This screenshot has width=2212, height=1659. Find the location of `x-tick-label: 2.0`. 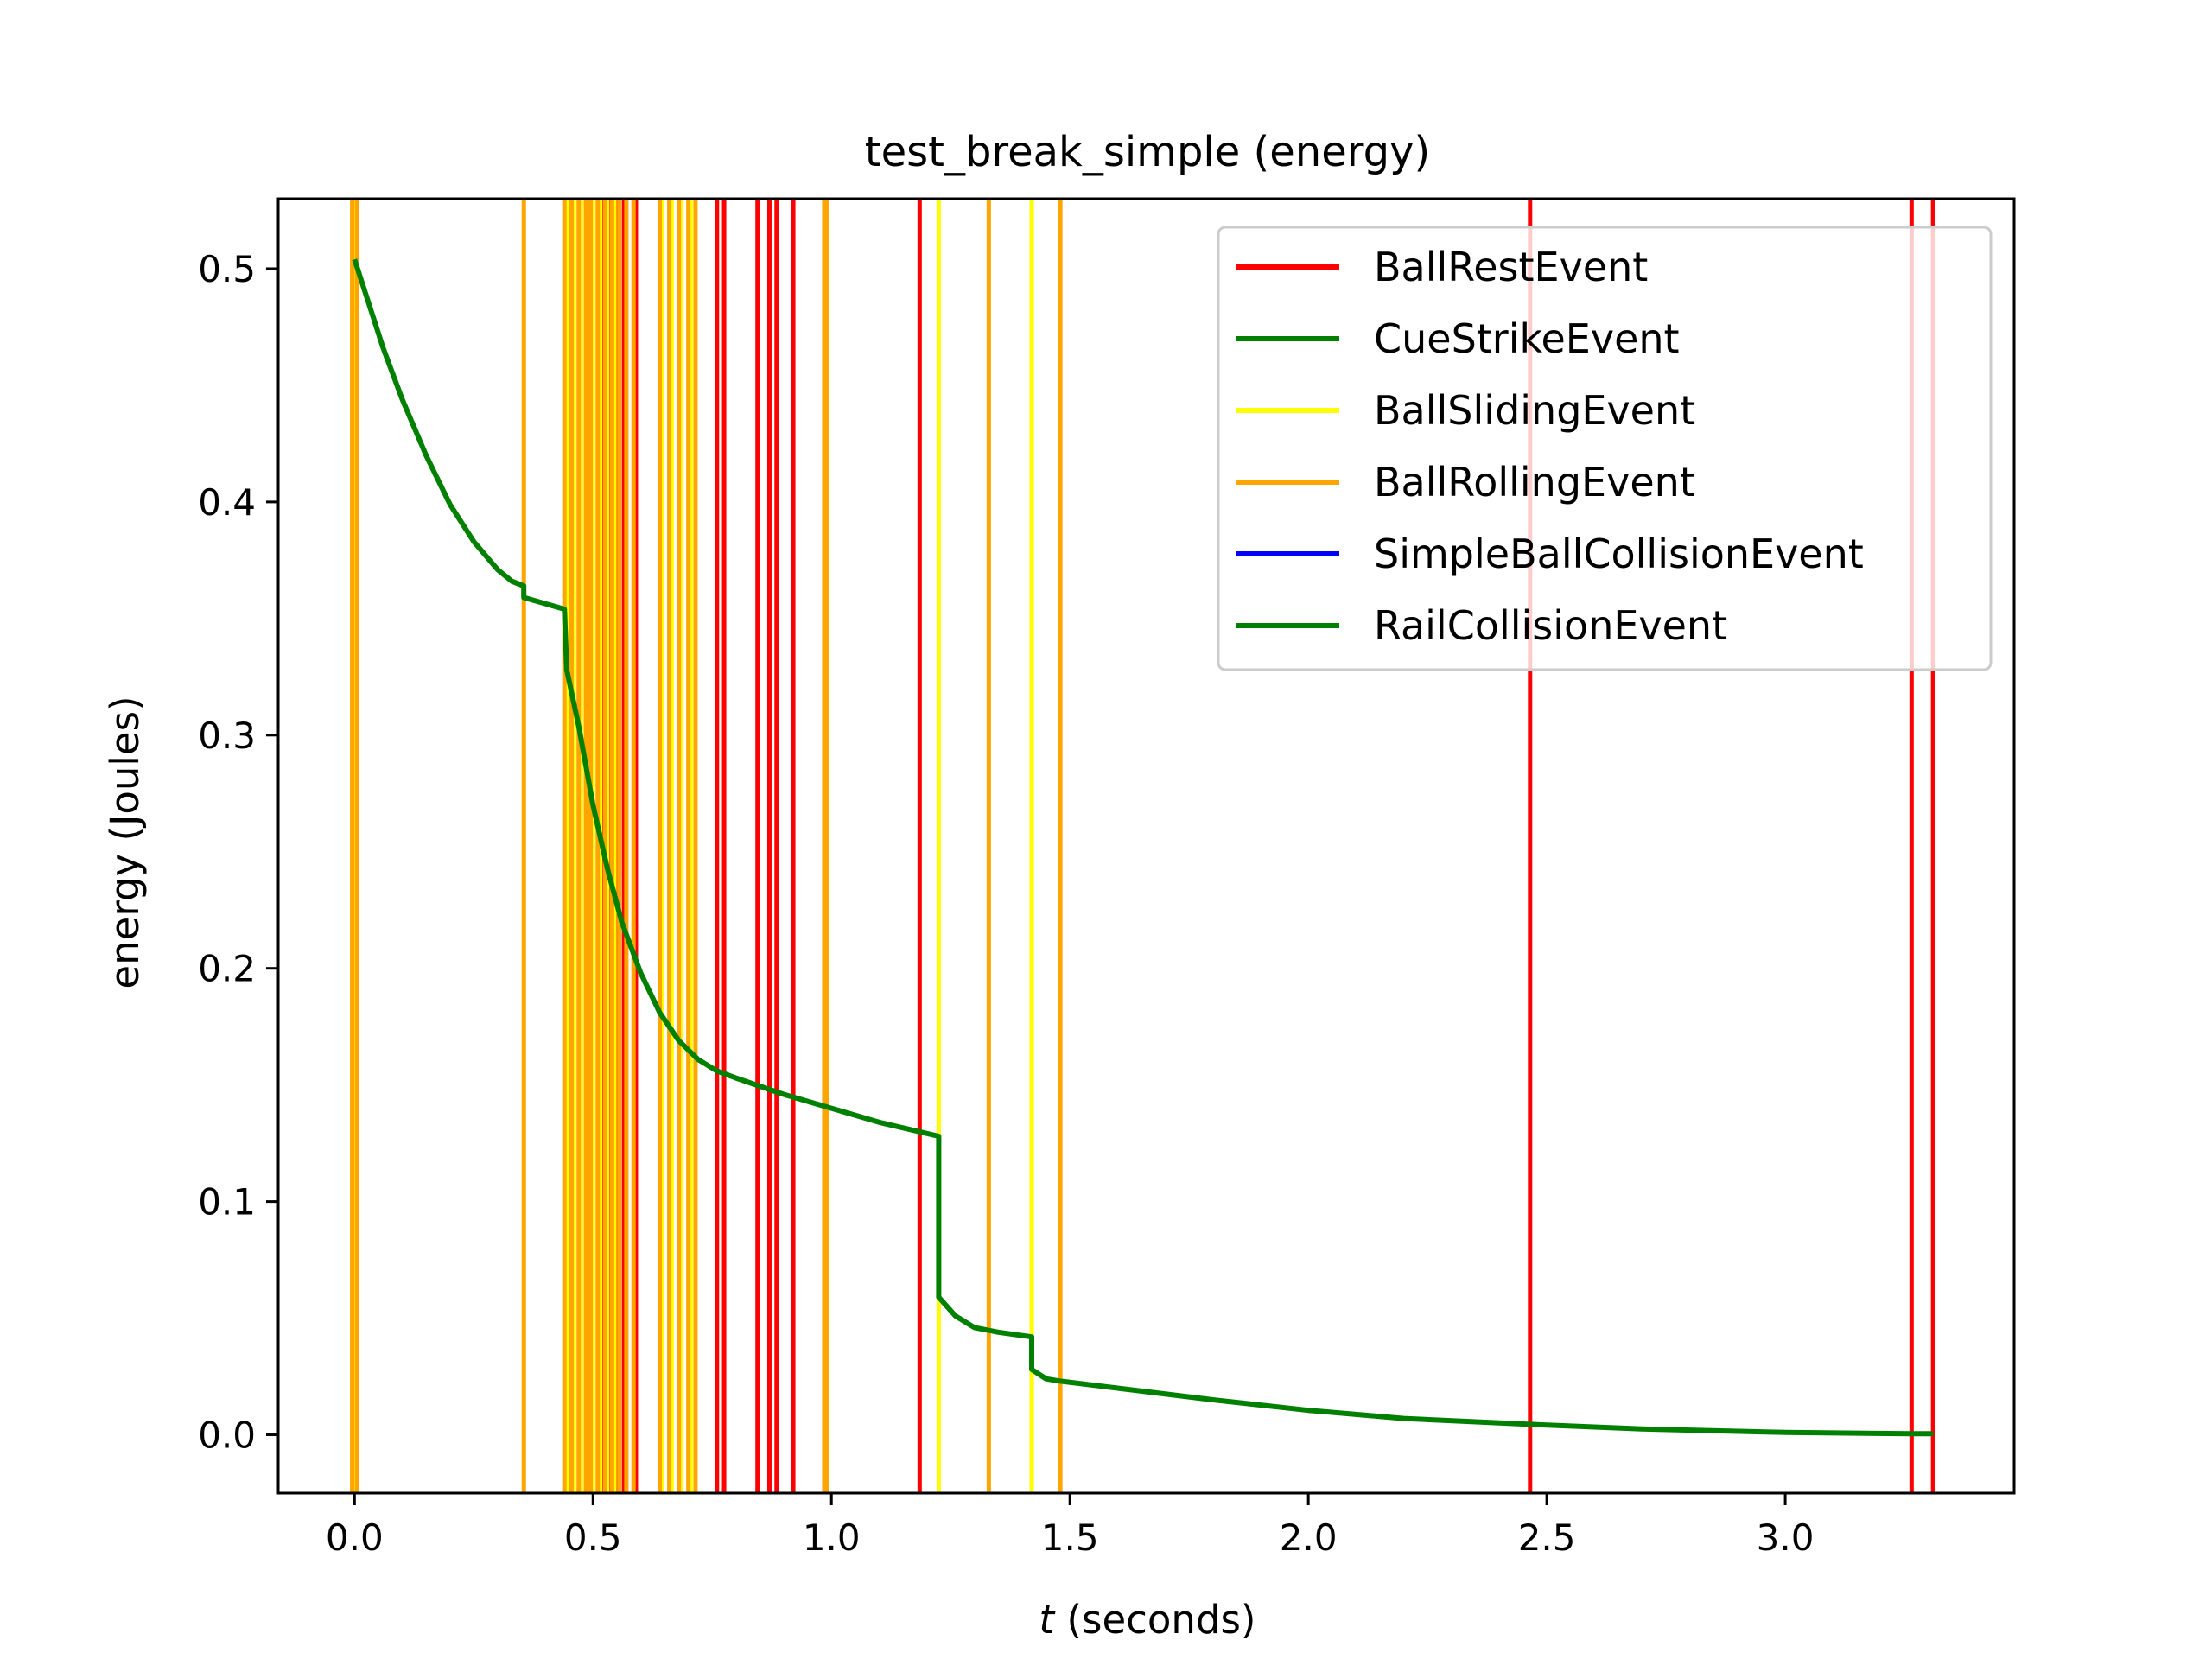

x-tick-label: 2.0 is located at coordinates (1309, 1537).